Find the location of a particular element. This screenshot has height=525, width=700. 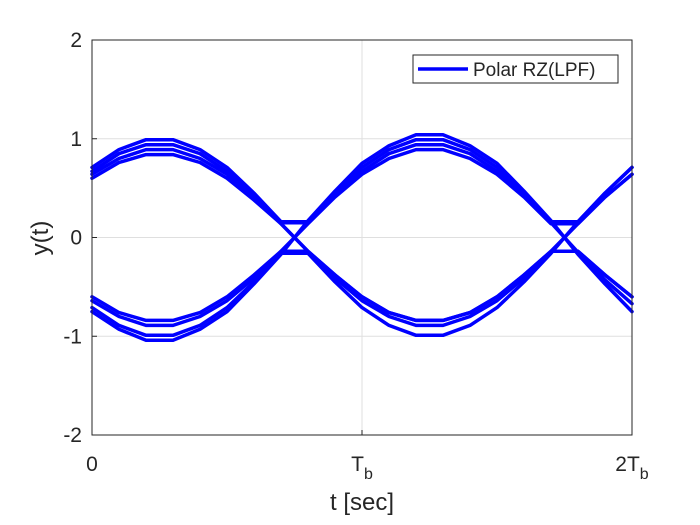

x-axis-label: t [sec] is located at coordinates (362, 502).